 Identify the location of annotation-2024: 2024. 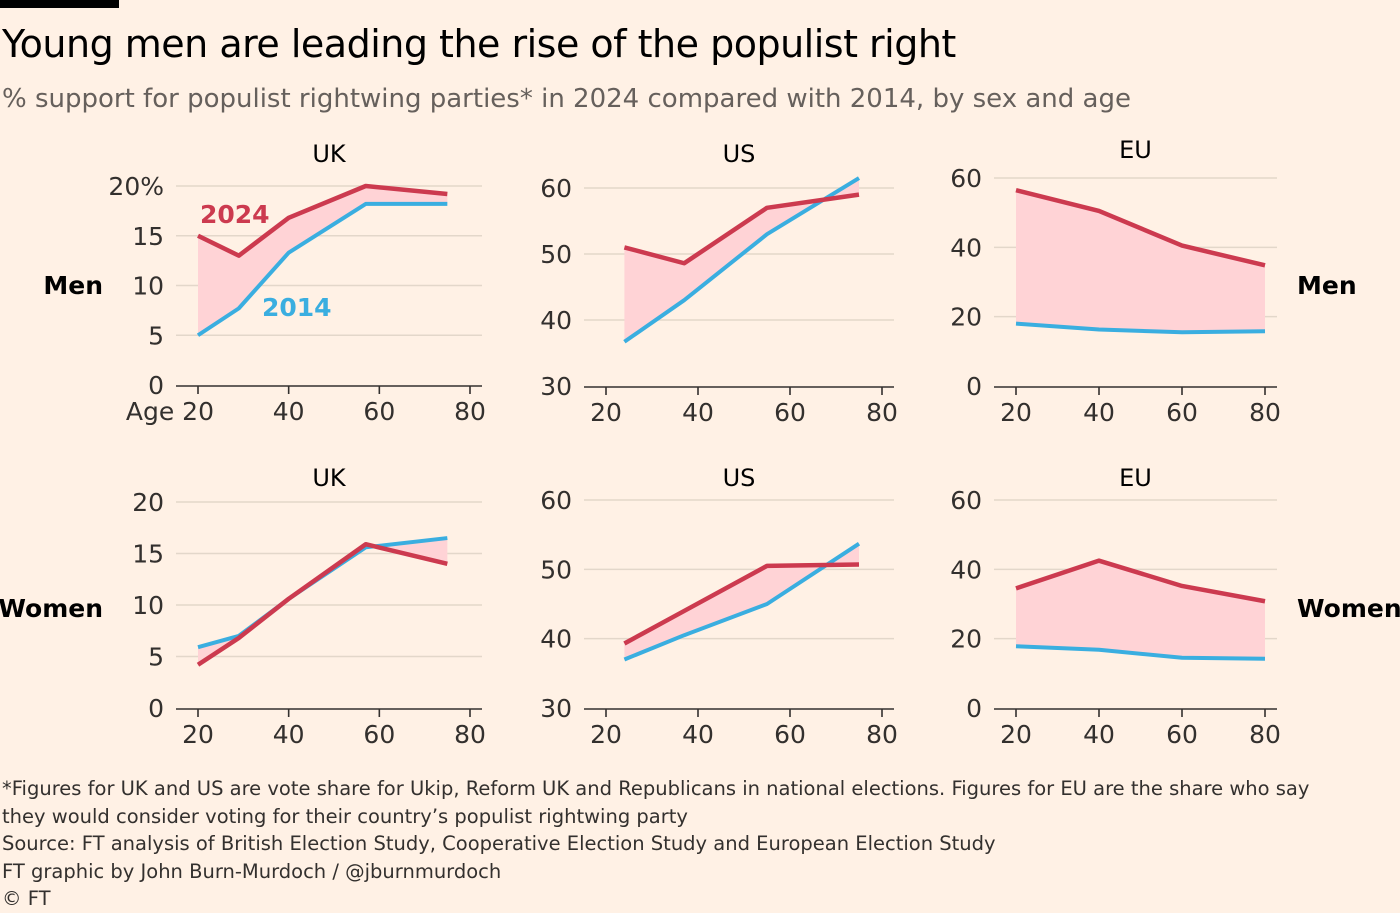
(235, 214).